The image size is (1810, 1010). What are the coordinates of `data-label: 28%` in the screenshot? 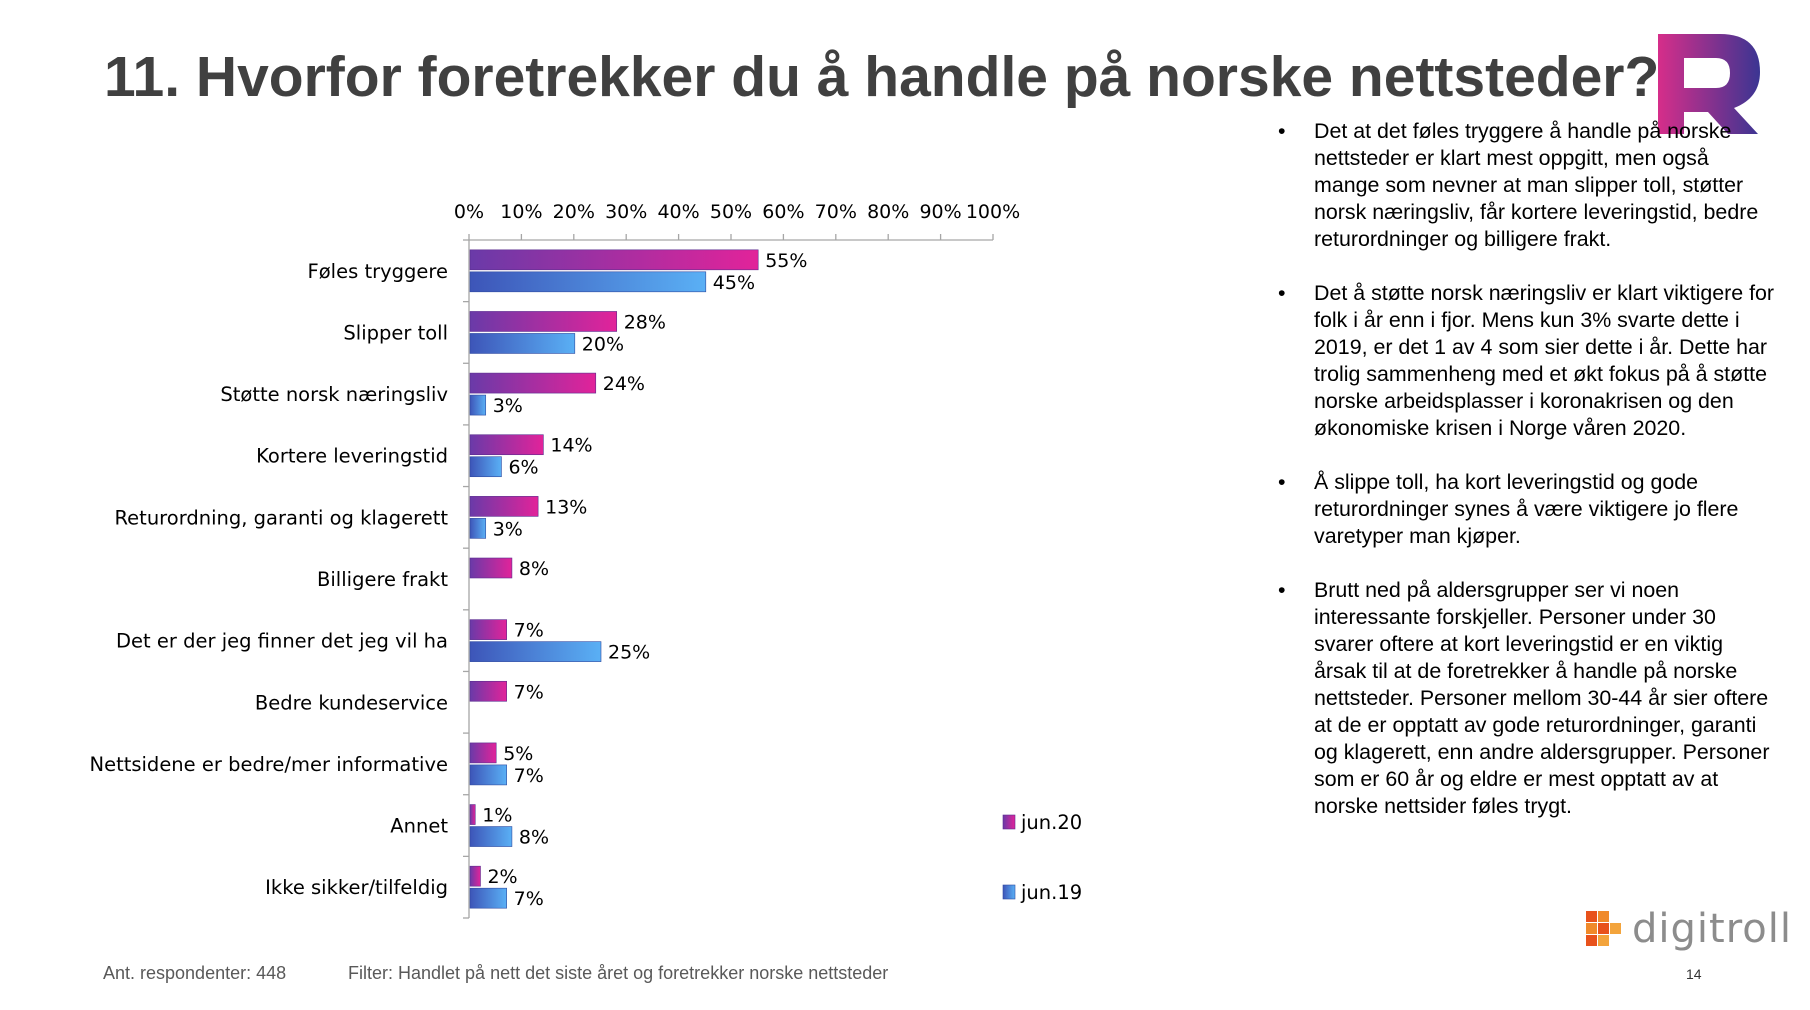 It's located at (645, 322).